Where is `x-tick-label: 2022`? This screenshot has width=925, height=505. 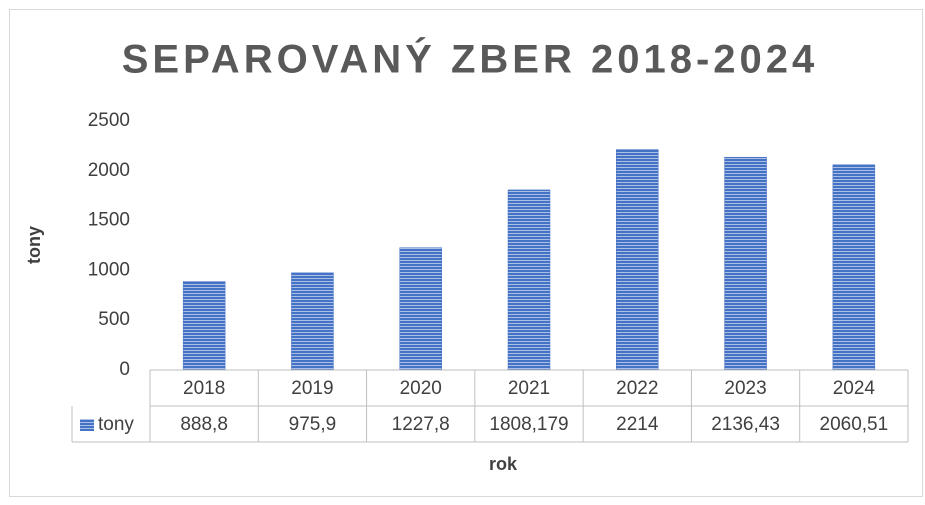 x-tick-label: 2022 is located at coordinates (637, 388).